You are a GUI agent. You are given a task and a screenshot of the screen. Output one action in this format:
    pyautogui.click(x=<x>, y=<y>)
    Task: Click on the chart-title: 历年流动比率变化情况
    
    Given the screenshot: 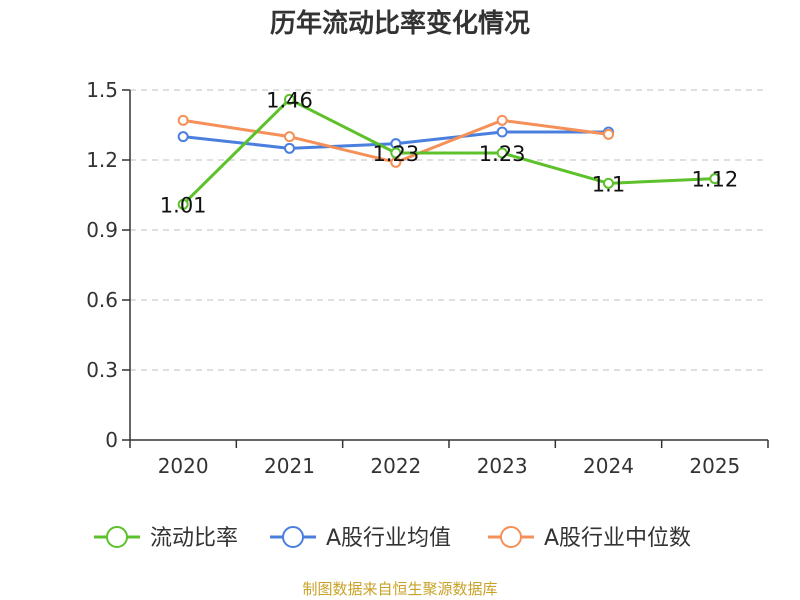 What is the action you would take?
    pyautogui.click(x=400, y=23)
    